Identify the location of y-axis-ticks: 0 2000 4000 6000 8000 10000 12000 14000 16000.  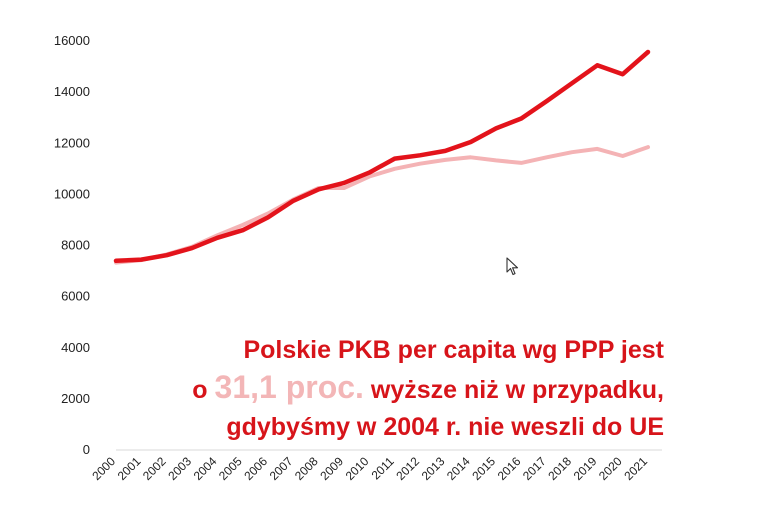
(72, 245).